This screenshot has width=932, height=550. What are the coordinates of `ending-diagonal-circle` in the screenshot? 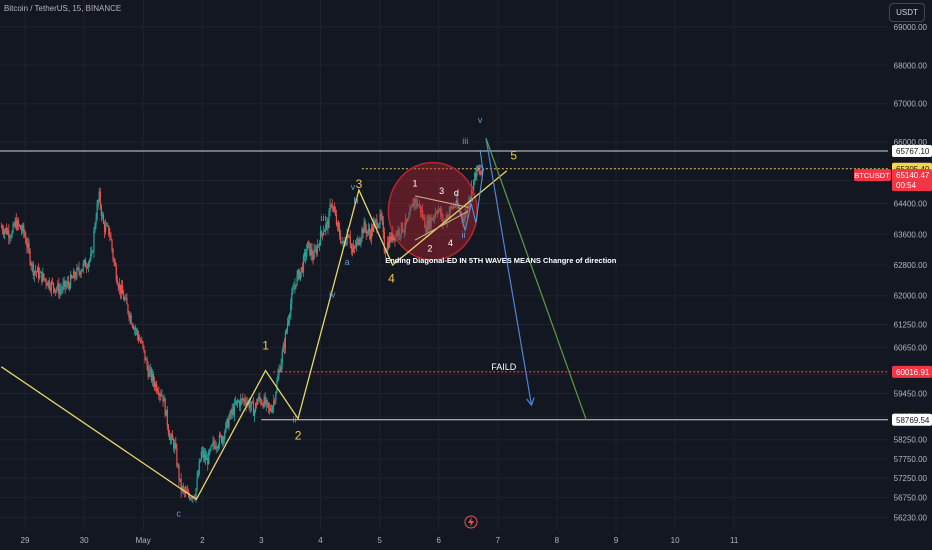 It's located at (432, 211).